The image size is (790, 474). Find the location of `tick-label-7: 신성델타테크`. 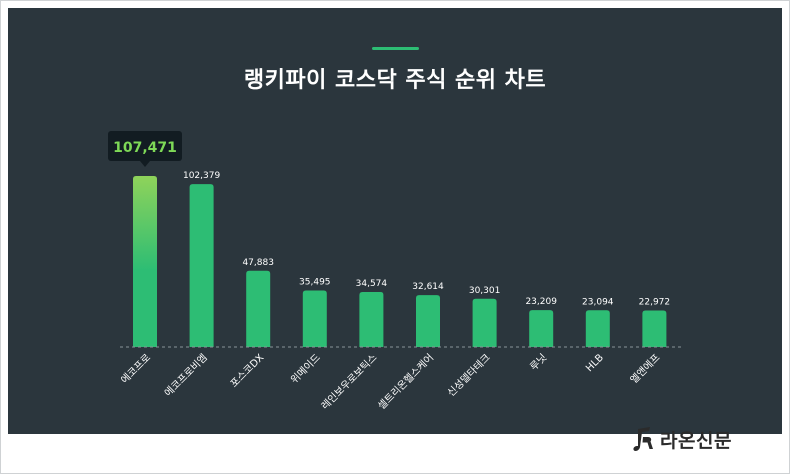

tick-label-7: 신성델타테크 is located at coordinates (469, 376).